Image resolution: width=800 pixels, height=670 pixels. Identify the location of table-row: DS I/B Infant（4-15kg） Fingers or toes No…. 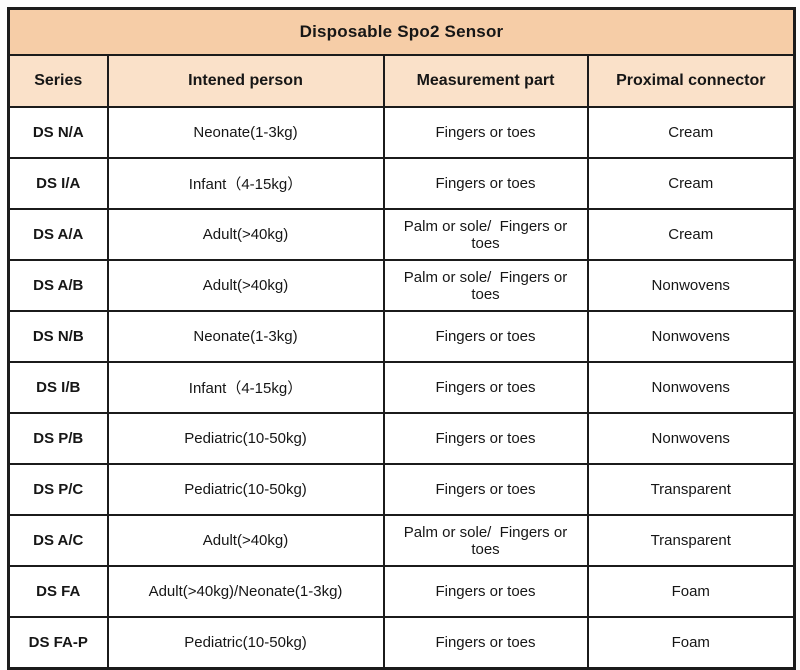
(401, 387).